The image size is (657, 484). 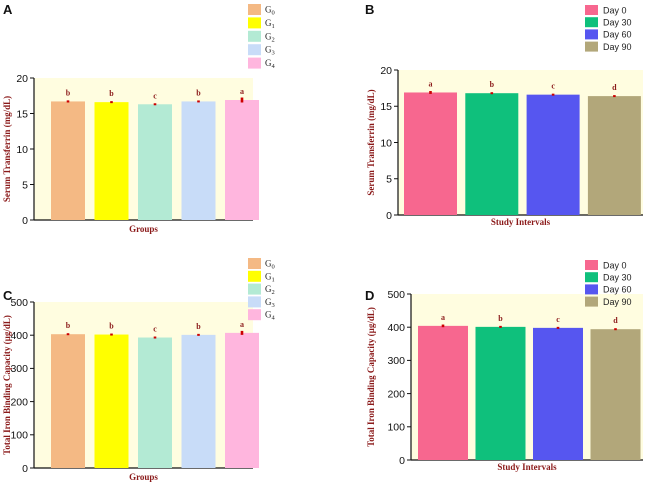 I want to click on legend-label: G0, so click(x=270, y=265).